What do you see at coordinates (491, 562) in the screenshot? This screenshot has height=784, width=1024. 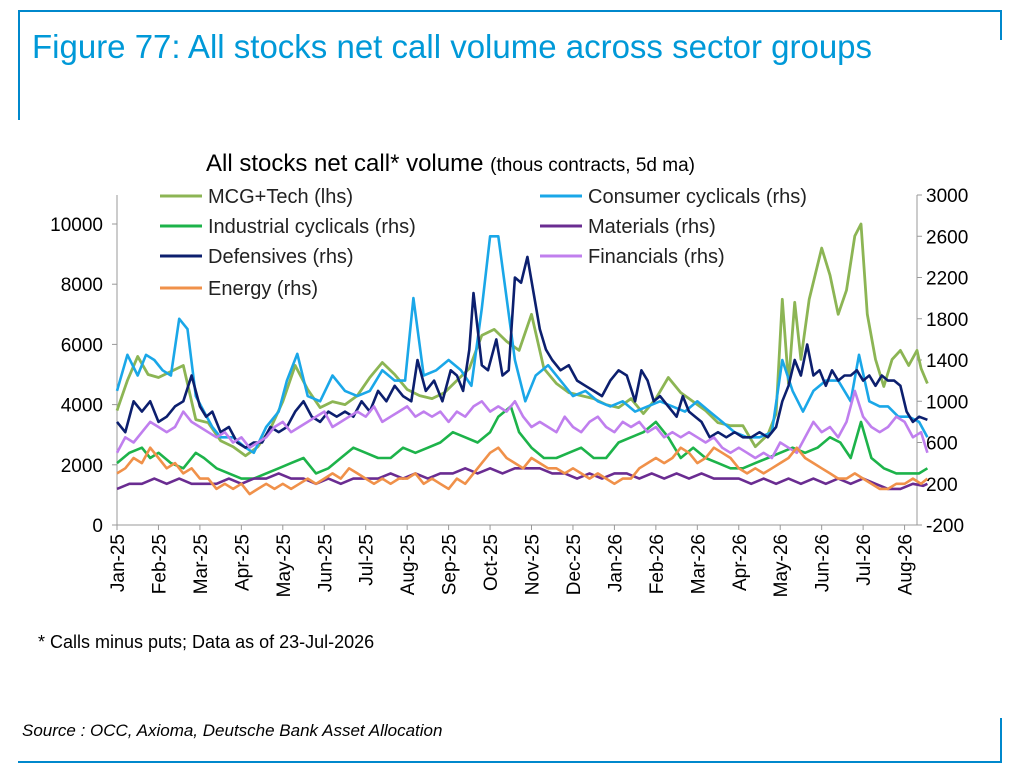 I see `x-tick-label: Oct-25` at bounding box center [491, 562].